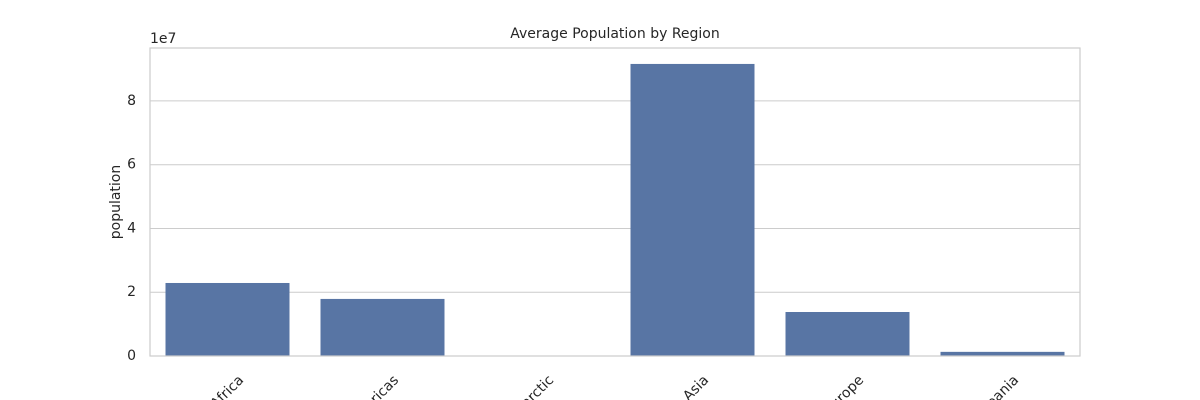  I want to click on y-tick-label: 8, so click(131, 101).